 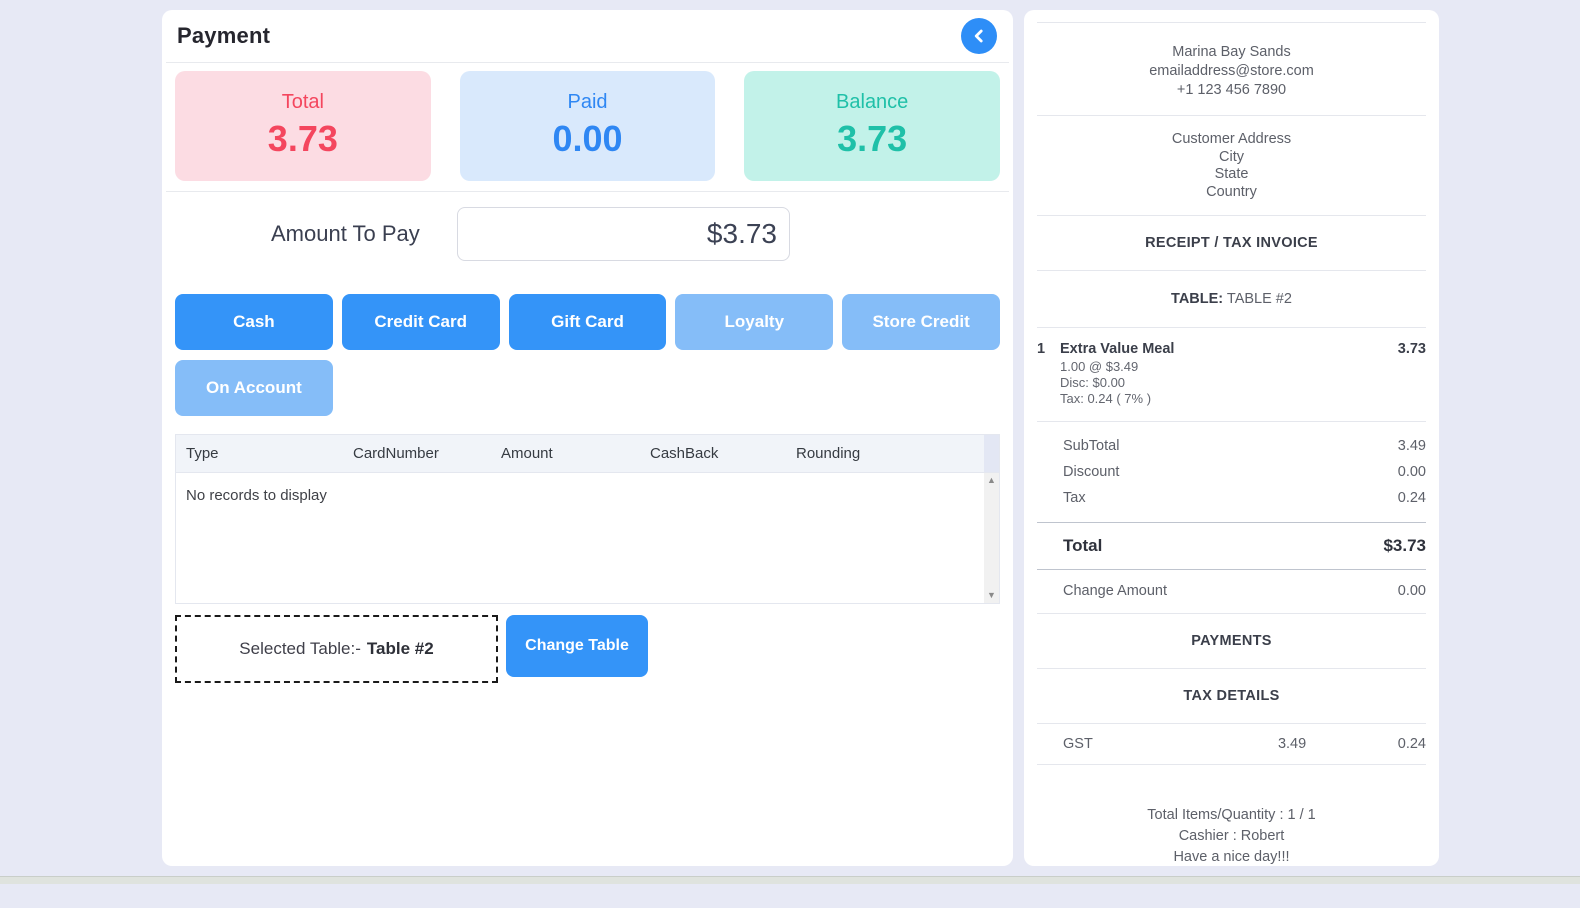 I want to click on total-card-label: Total, so click(x=302, y=102).